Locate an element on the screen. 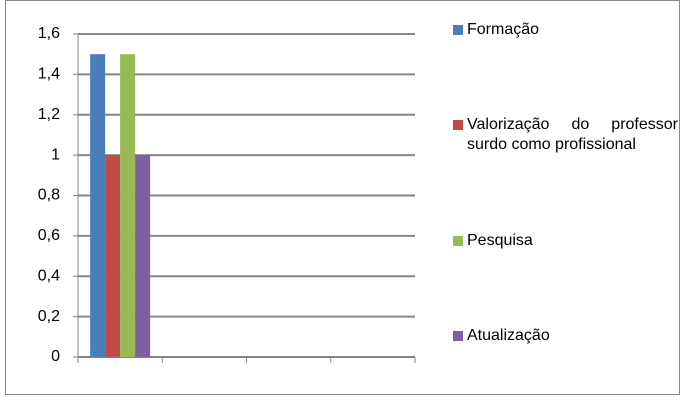  legend-item: Formação is located at coordinates (565, 30).